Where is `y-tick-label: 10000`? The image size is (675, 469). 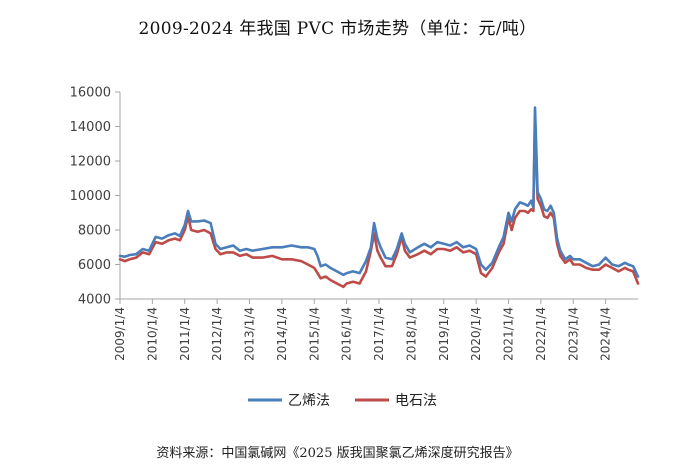
y-tick-label: 10000 is located at coordinates (90, 196).